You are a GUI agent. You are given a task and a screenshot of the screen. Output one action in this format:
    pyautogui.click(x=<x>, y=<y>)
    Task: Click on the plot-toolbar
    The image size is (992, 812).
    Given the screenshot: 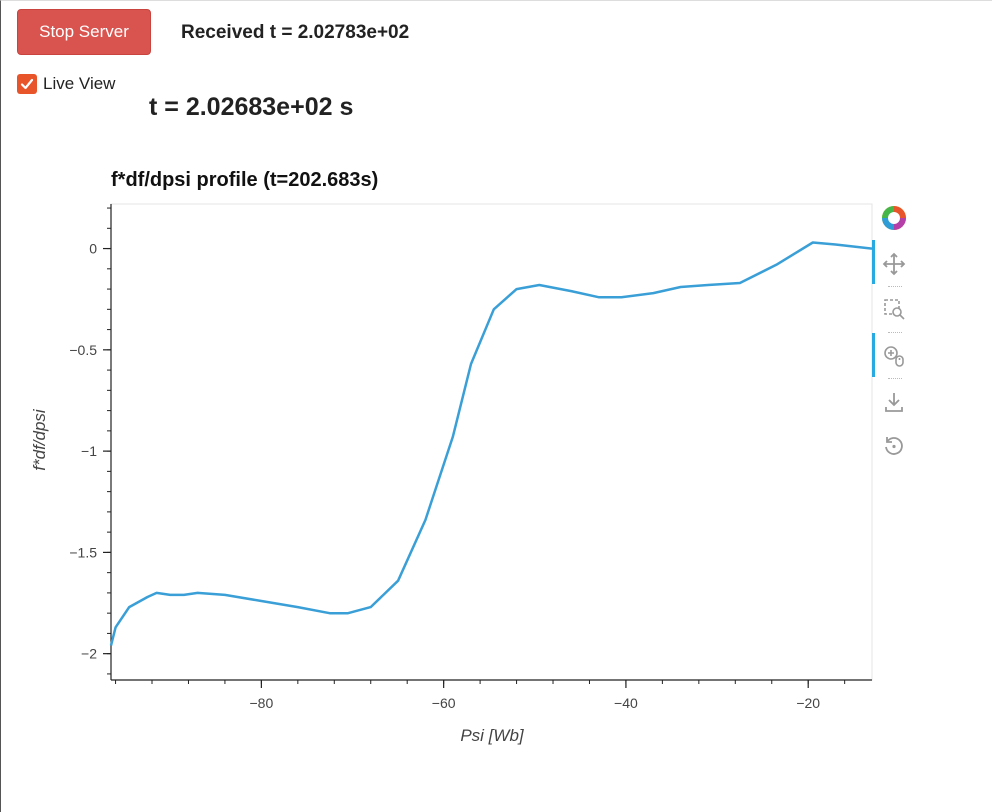 What is the action you would take?
    pyautogui.click(x=894, y=333)
    